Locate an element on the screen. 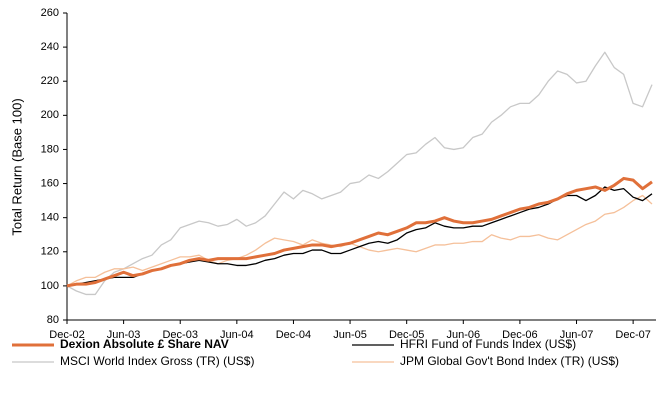 The width and height of the screenshot is (660, 400). x-tick-label: Dec-02 is located at coordinates (66, 335).